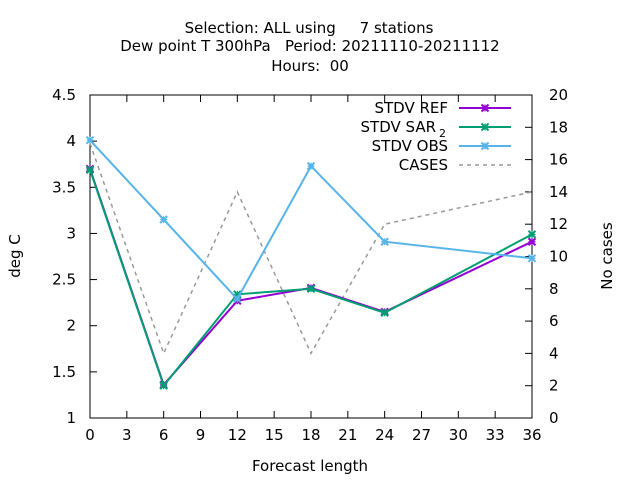  What do you see at coordinates (558, 127) in the screenshot?
I see `y2-tick-label: 18` at bounding box center [558, 127].